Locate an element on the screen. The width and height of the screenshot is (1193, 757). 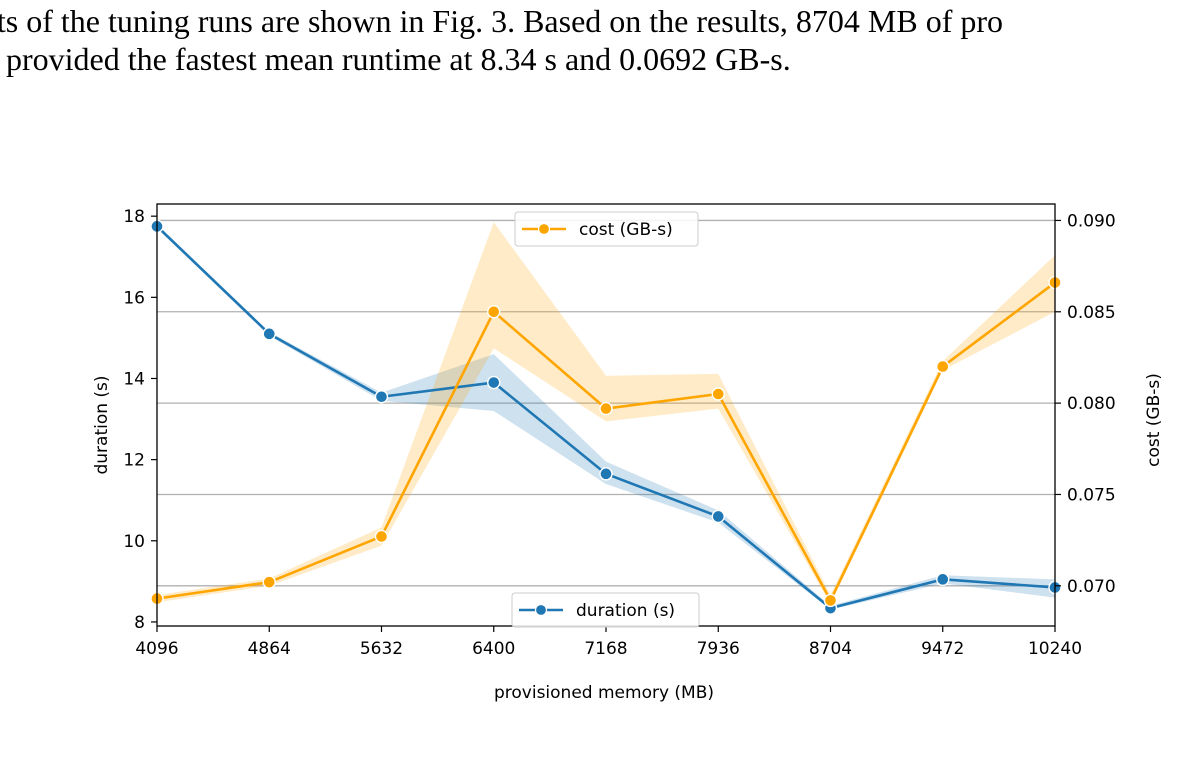
y-tick-label: 12 is located at coordinates (134, 461).